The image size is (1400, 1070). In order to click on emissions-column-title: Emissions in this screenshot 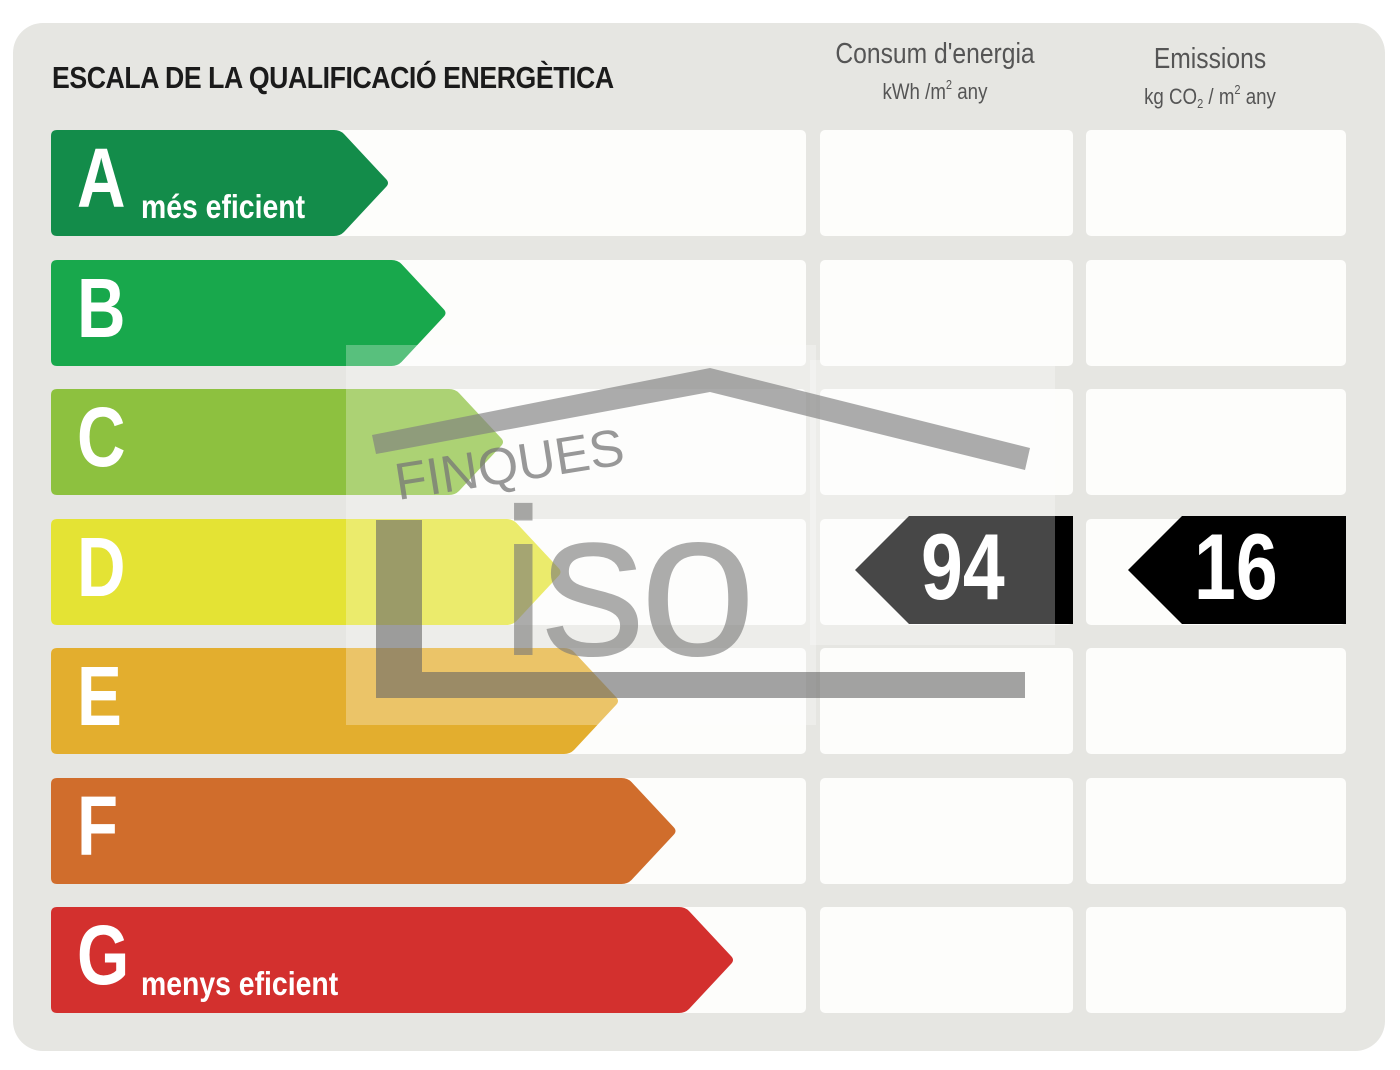, I will do `click(1210, 59)`.